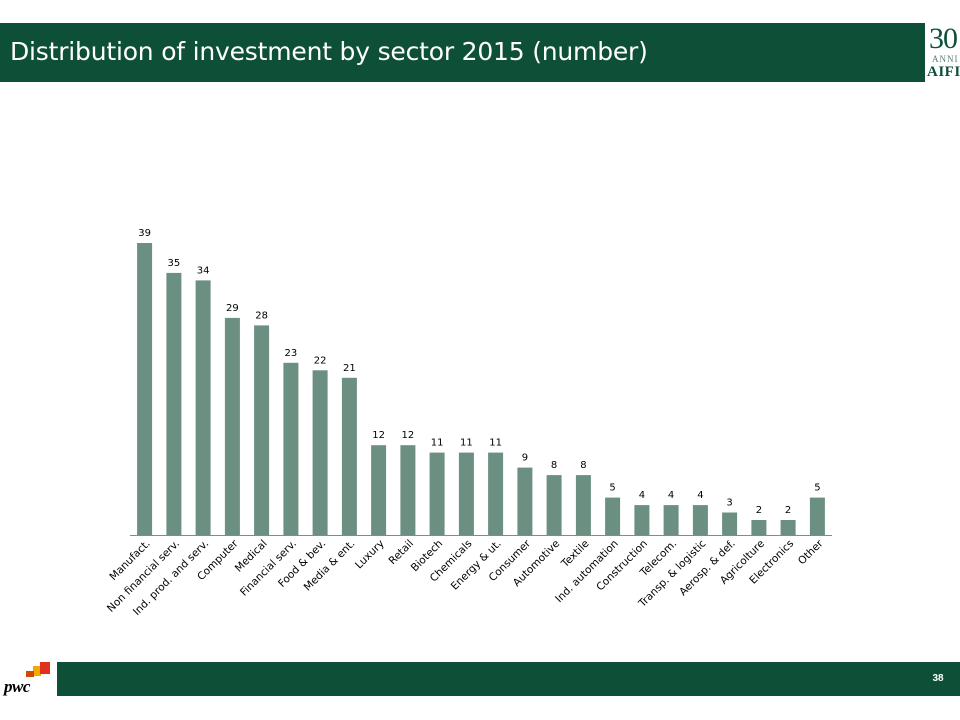 This screenshot has width=960, height=720. What do you see at coordinates (943, 72) in the screenshot?
I see `aifi-logo-name: AIFI` at bounding box center [943, 72].